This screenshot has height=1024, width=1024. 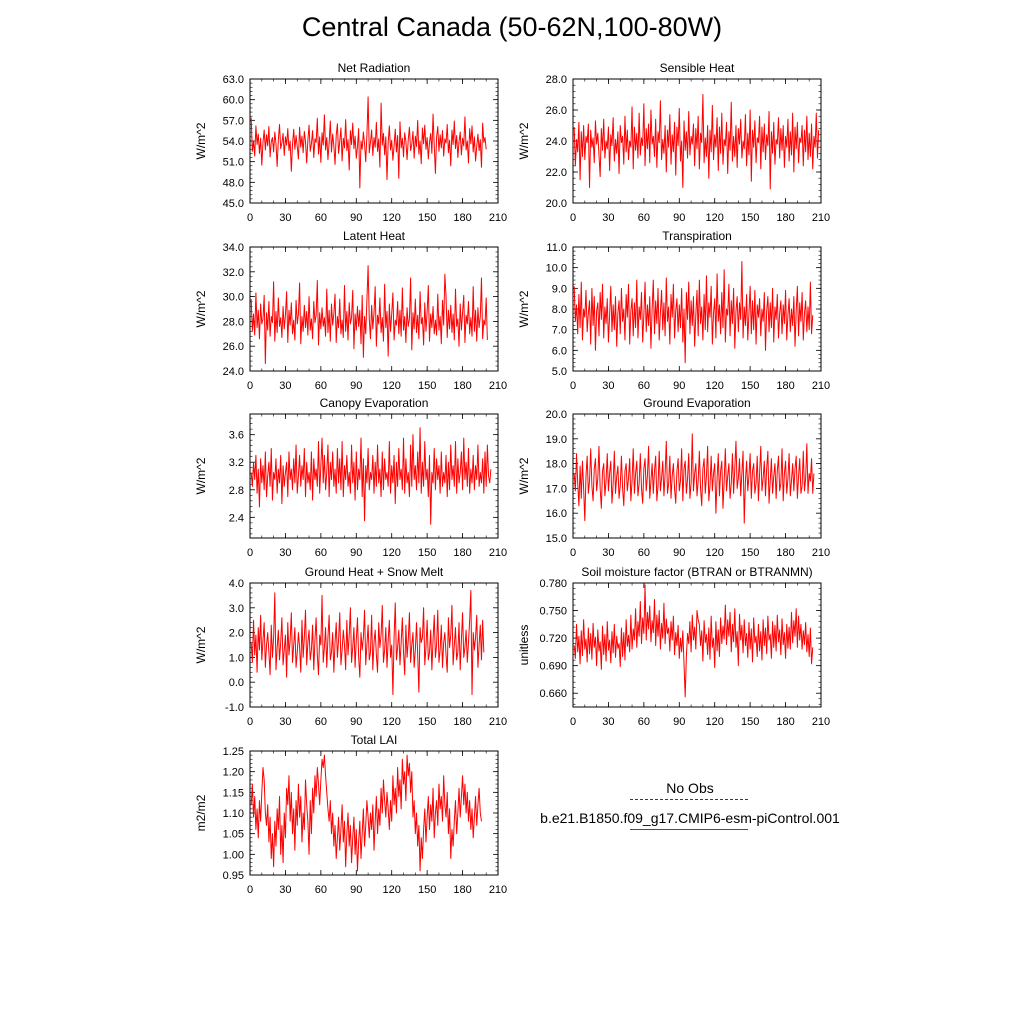 What do you see at coordinates (559, 351) in the screenshot?
I see `y-tick-label: 6.0` at bounding box center [559, 351].